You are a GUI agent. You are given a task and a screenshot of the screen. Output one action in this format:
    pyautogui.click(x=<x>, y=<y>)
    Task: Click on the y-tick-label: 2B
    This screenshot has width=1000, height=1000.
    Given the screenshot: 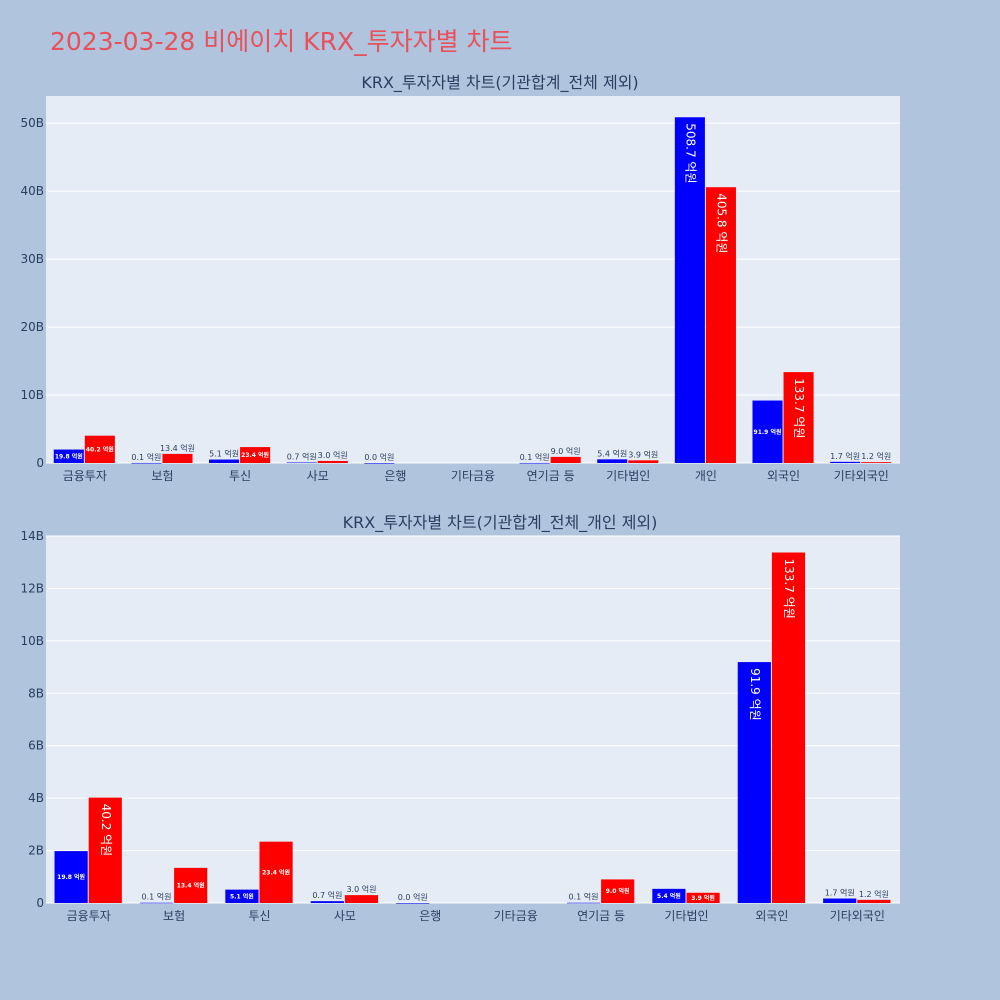 What is the action you would take?
    pyautogui.click(x=36, y=851)
    